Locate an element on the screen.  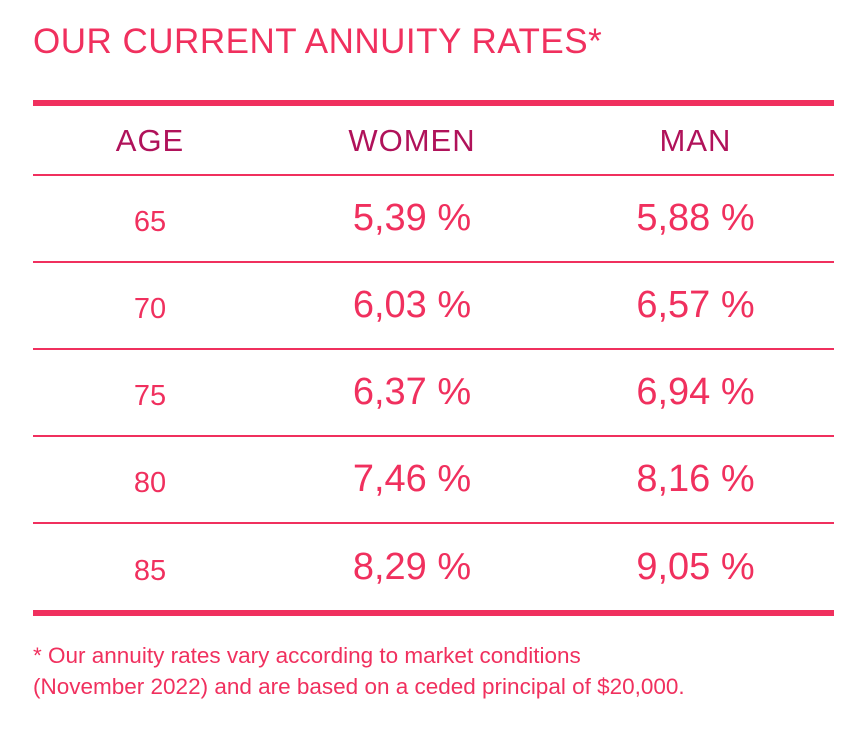
table-row: 80 7,46 % 8,16 % is located at coordinates (433, 480).